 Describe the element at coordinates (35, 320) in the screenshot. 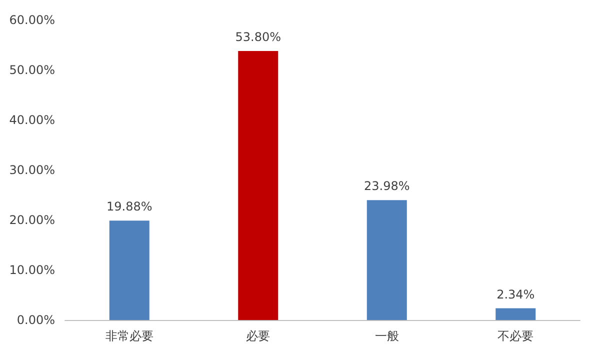

I see `y-tick-label: 0.00%` at that location.